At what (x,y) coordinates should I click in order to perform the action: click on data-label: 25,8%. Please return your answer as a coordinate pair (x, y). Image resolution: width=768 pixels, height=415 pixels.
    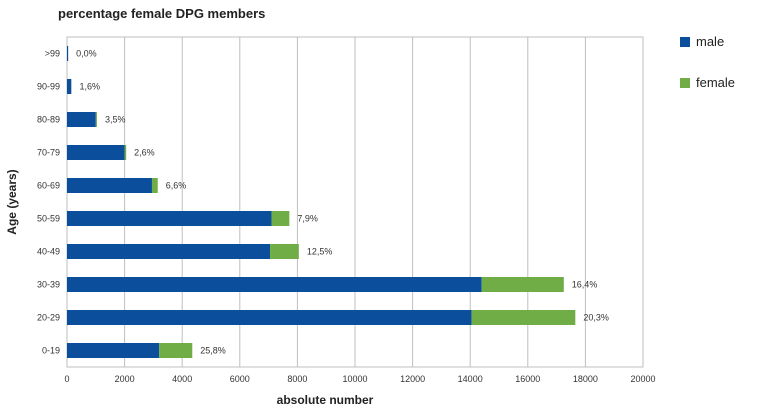
    Looking at the image, I should click on (213, 351).